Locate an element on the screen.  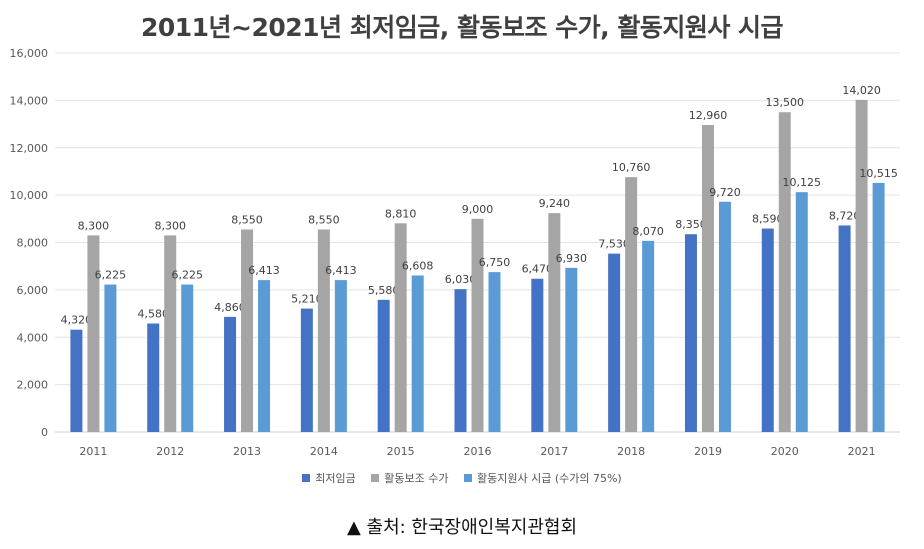
x-tick-label: 2013 is located at coordinates (247, 451).